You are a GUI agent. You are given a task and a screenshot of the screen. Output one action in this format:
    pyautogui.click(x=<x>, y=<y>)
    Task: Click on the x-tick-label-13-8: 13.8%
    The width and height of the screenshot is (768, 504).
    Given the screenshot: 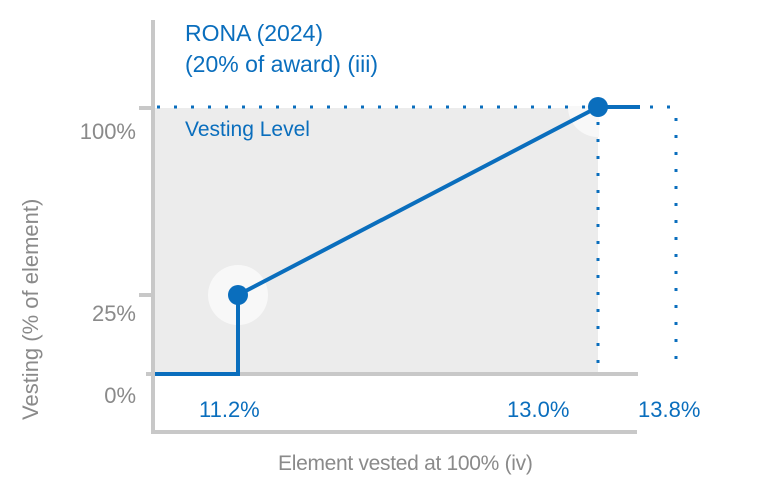 What is the action you would take?
    pyautogui.click(x=669, y=409)
    